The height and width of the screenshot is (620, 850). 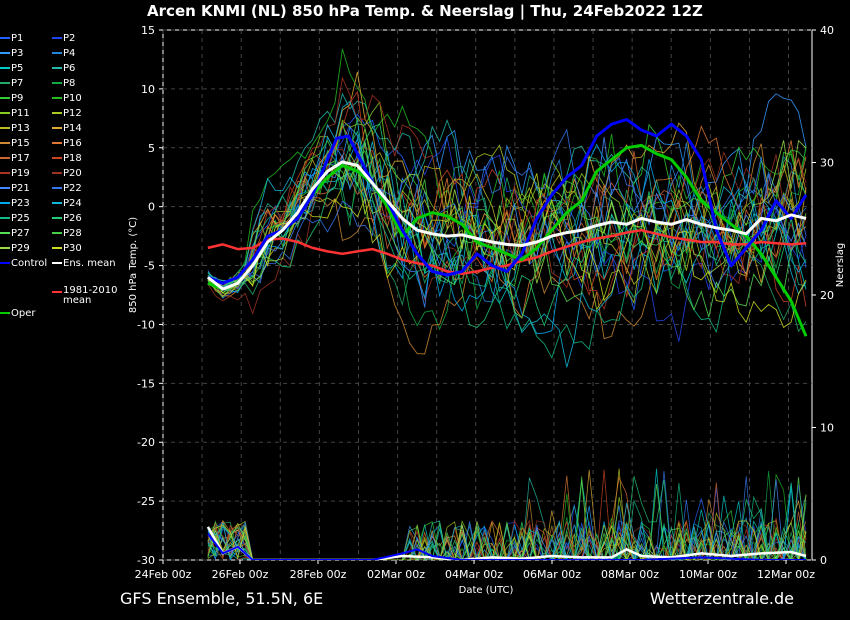 I want to click on legend-item: P3, so click(x=11, y=53).